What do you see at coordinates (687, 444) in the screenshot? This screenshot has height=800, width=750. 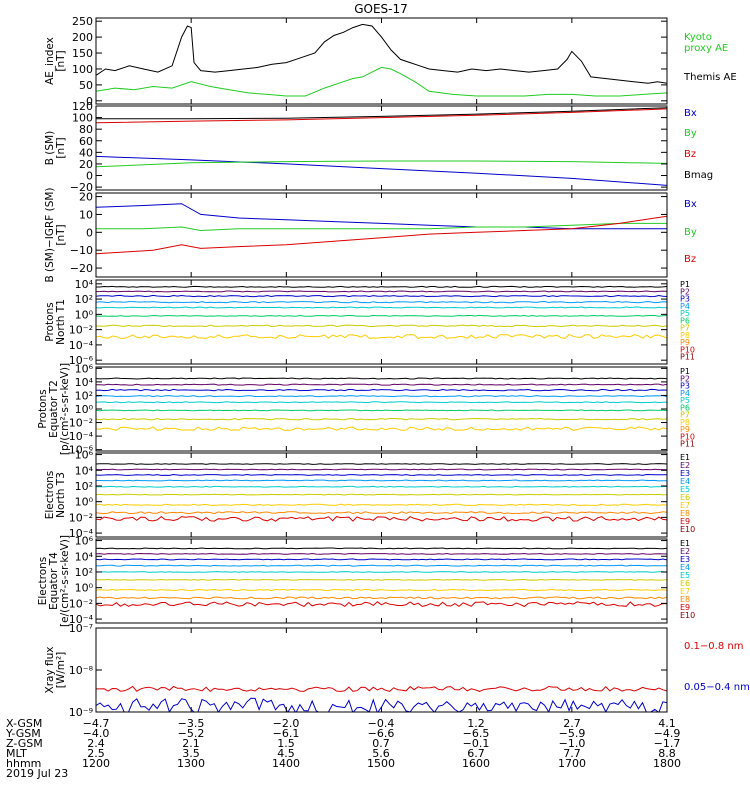 I see `legend-label: P11` at bounding box center [687, 444].